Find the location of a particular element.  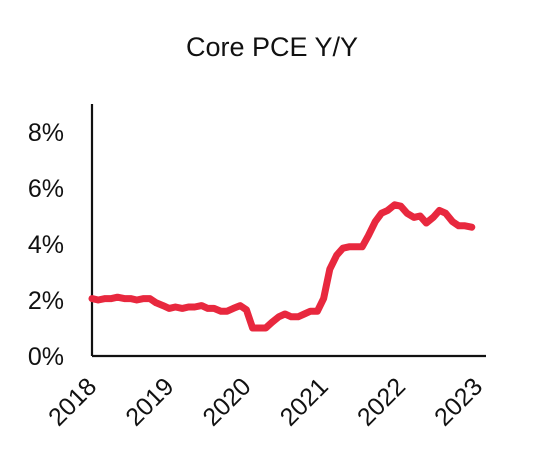

x-tick-label: 2022 is located at coordinates (381, 401).